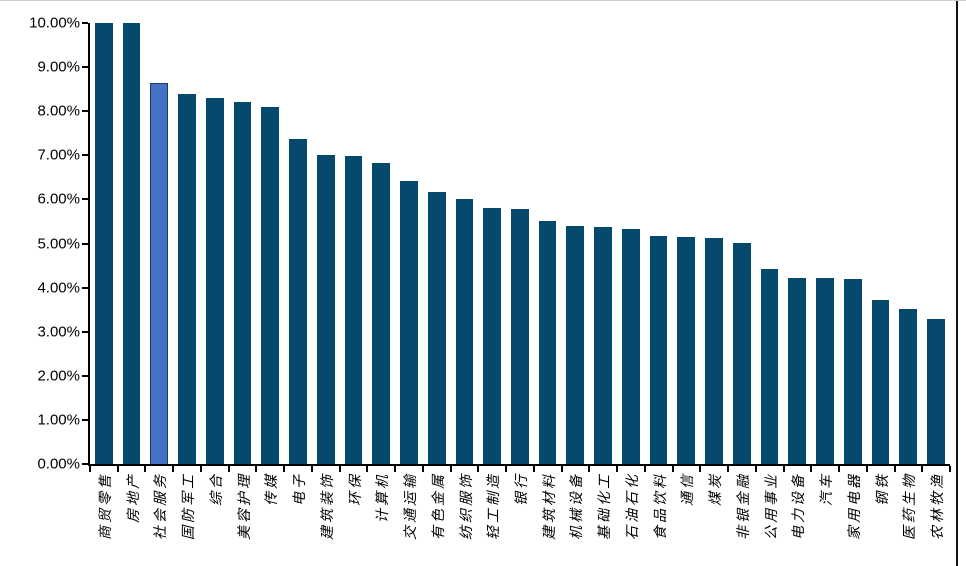 The width and height of the screenshot is (966, 566). Describe the element at coordinates (908, 386) in the screenshot. I see `bar-医药生物` at that location.